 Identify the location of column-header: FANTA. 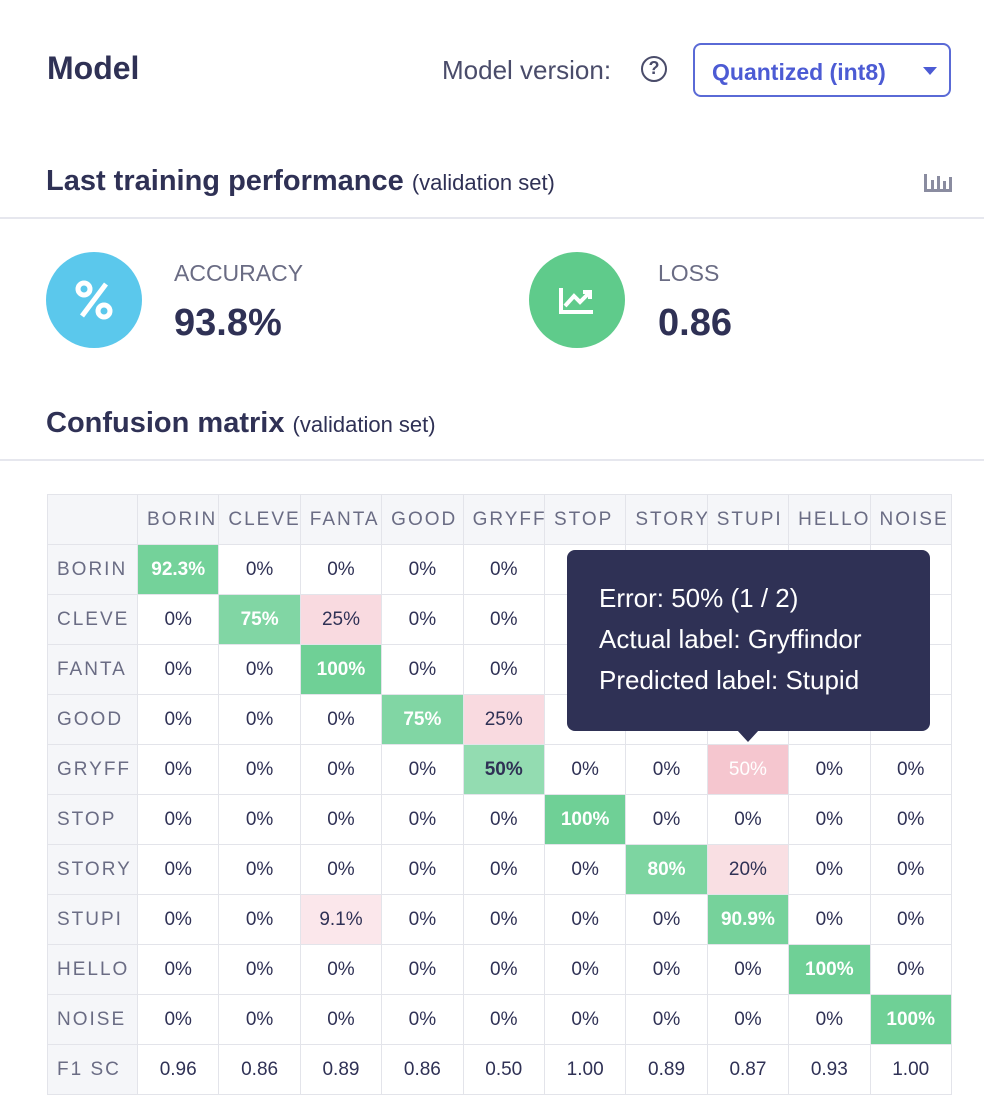
(341, 519).